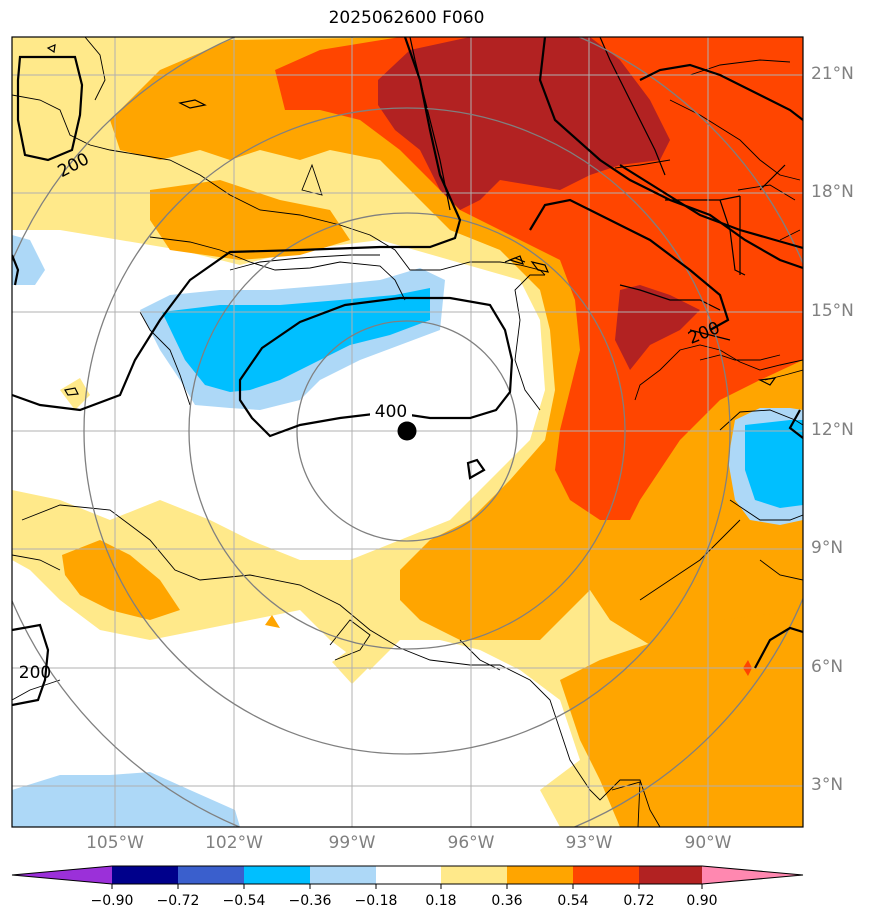 Image resolution: width=873 pixels, height=924 pixels. Describe the element at coordinates (589, 843) in the screenshot. I see `lon-label-93w: 93°W` at that location.